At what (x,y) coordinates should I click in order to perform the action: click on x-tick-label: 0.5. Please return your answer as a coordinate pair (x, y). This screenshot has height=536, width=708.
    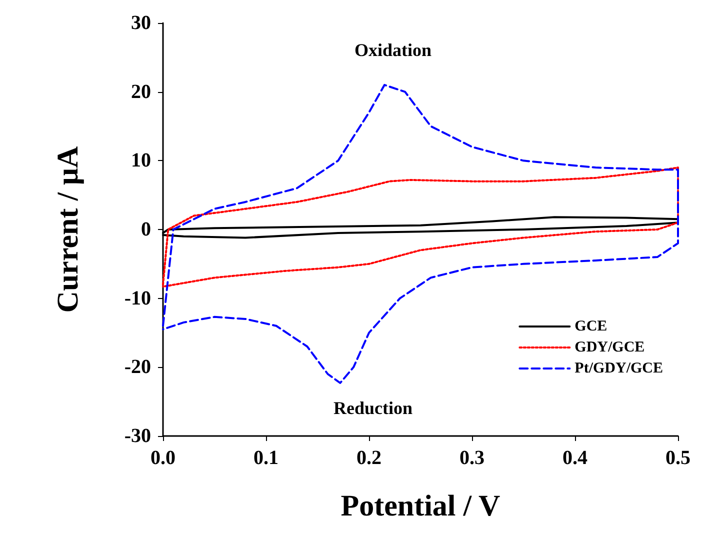
    Looking at the image, I should click on (678, 458).